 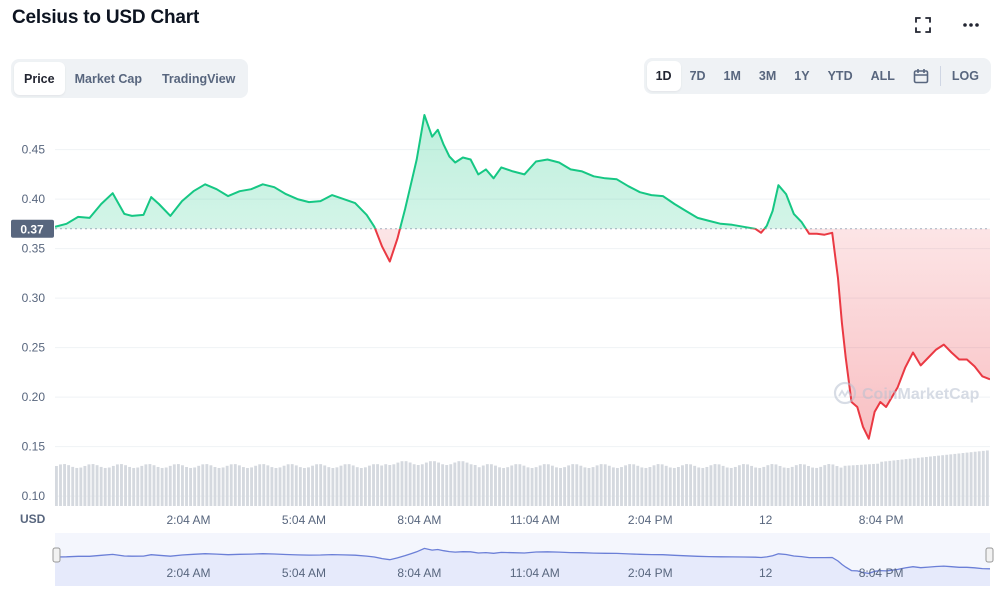 I want to click on chart-type-tabs: Price Market Cap TradingView, so click(x=130, y=78).